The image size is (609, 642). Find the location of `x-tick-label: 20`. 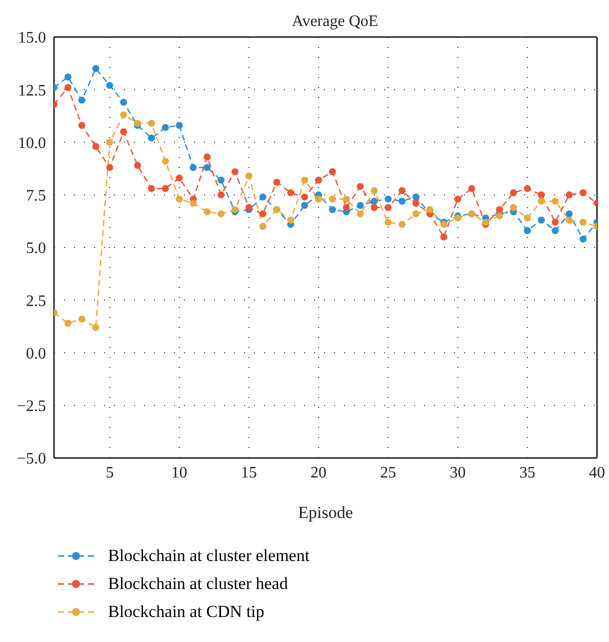

x-tick-label: 20 is located at coordinates (318, 473).